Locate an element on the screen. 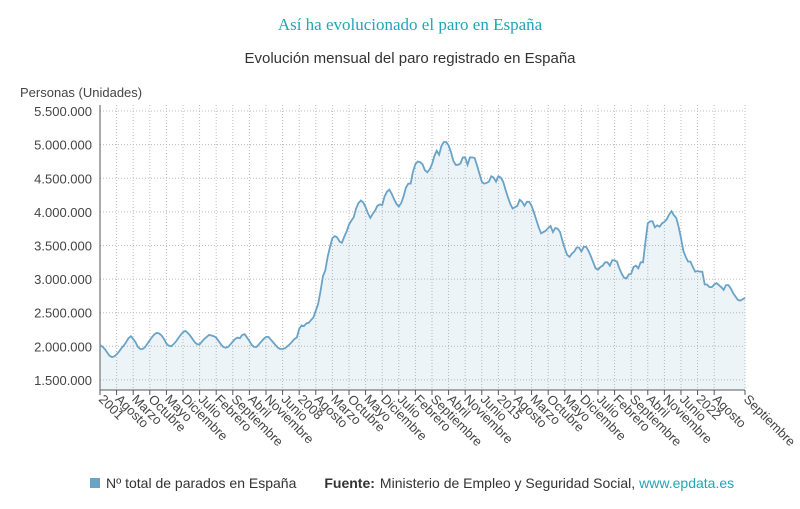  y-tick-label: 3.000.000 is located at coordinates (63, 279).